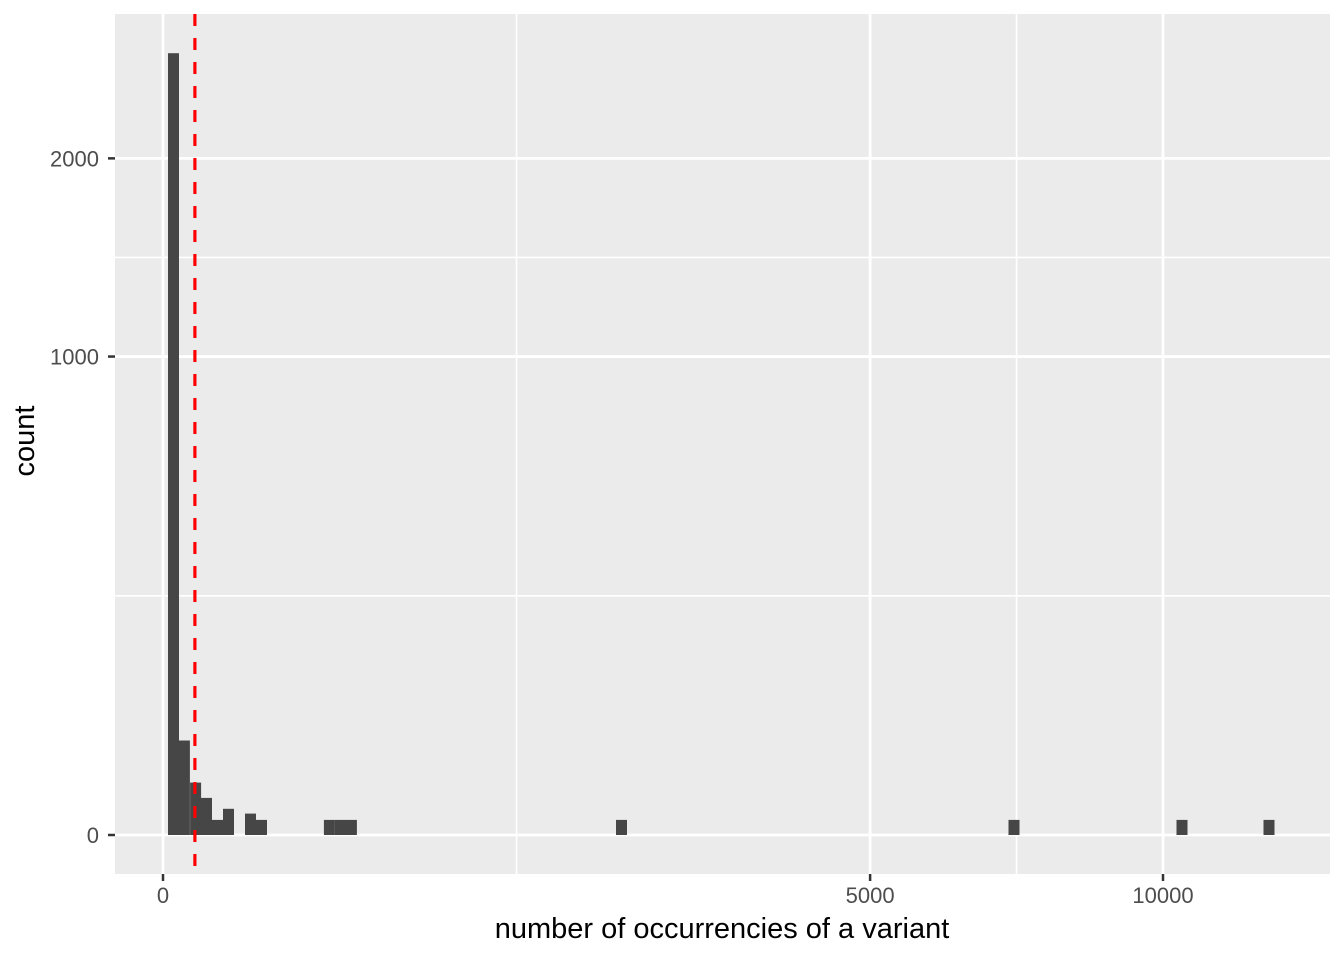  I want to click on y-axis-tick-label: 2000, so click(74, 158).